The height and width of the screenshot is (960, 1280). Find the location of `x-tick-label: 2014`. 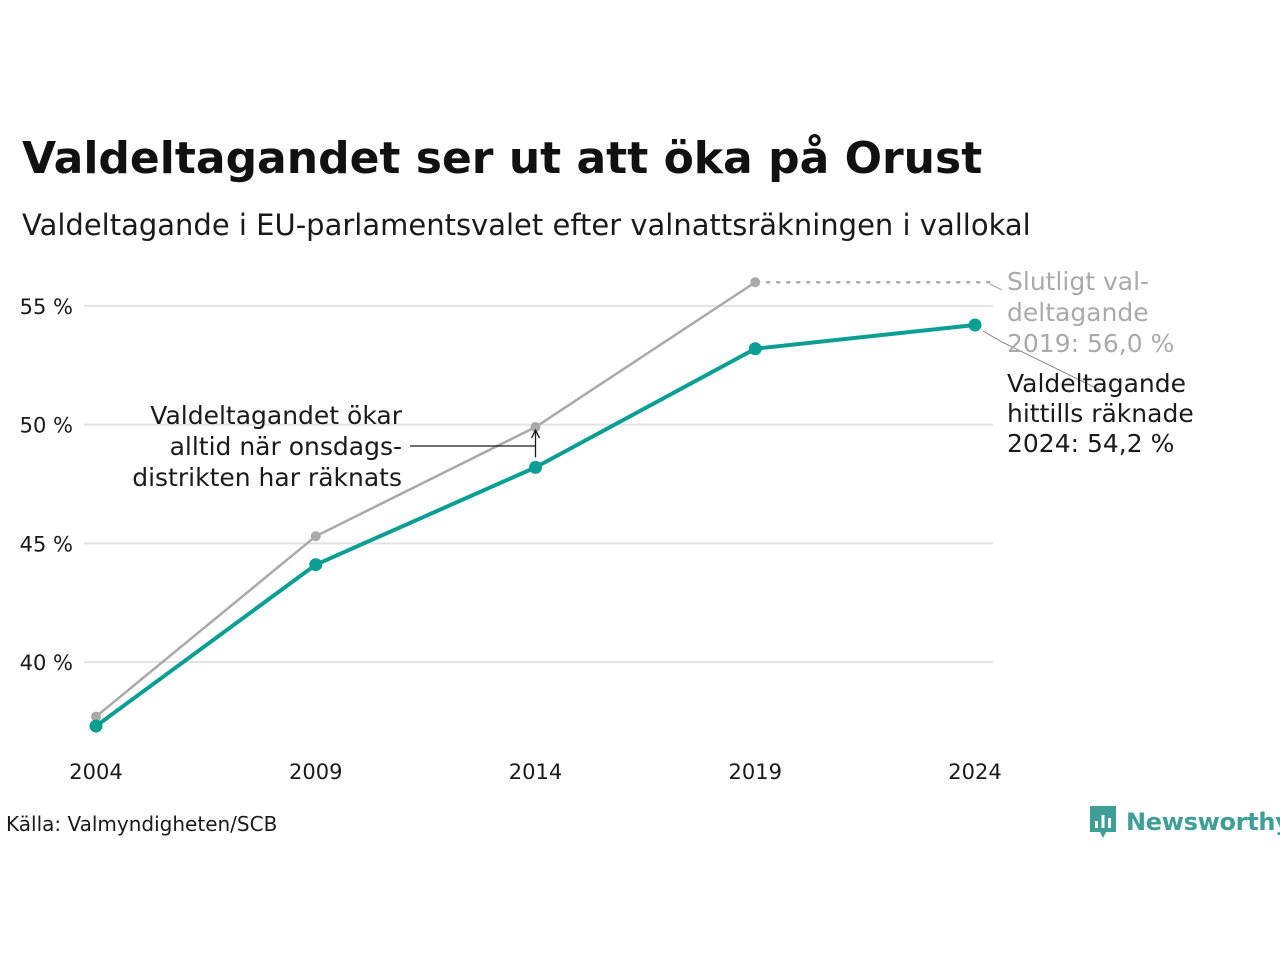

x-tick-label: 2014 is located at coordinates (535, 772).